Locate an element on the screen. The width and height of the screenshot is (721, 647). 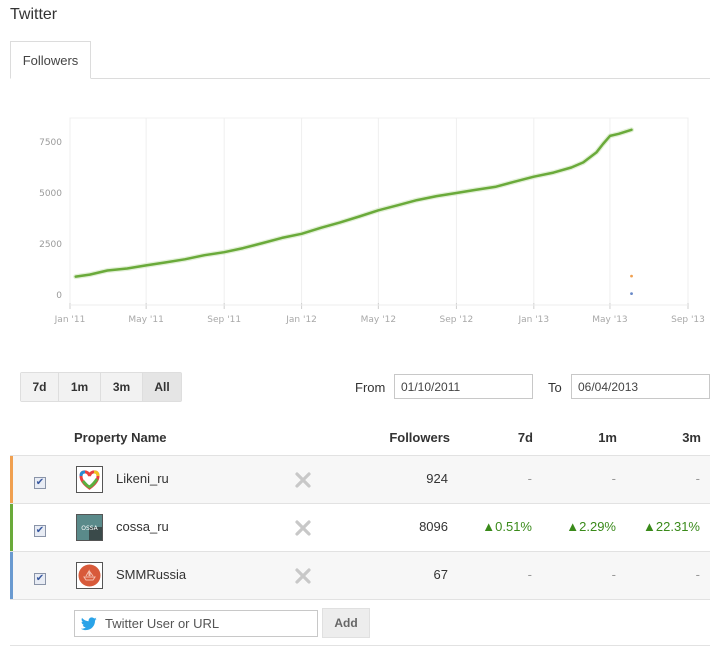
page-title: Twitter is located at coordinates (34, 14).